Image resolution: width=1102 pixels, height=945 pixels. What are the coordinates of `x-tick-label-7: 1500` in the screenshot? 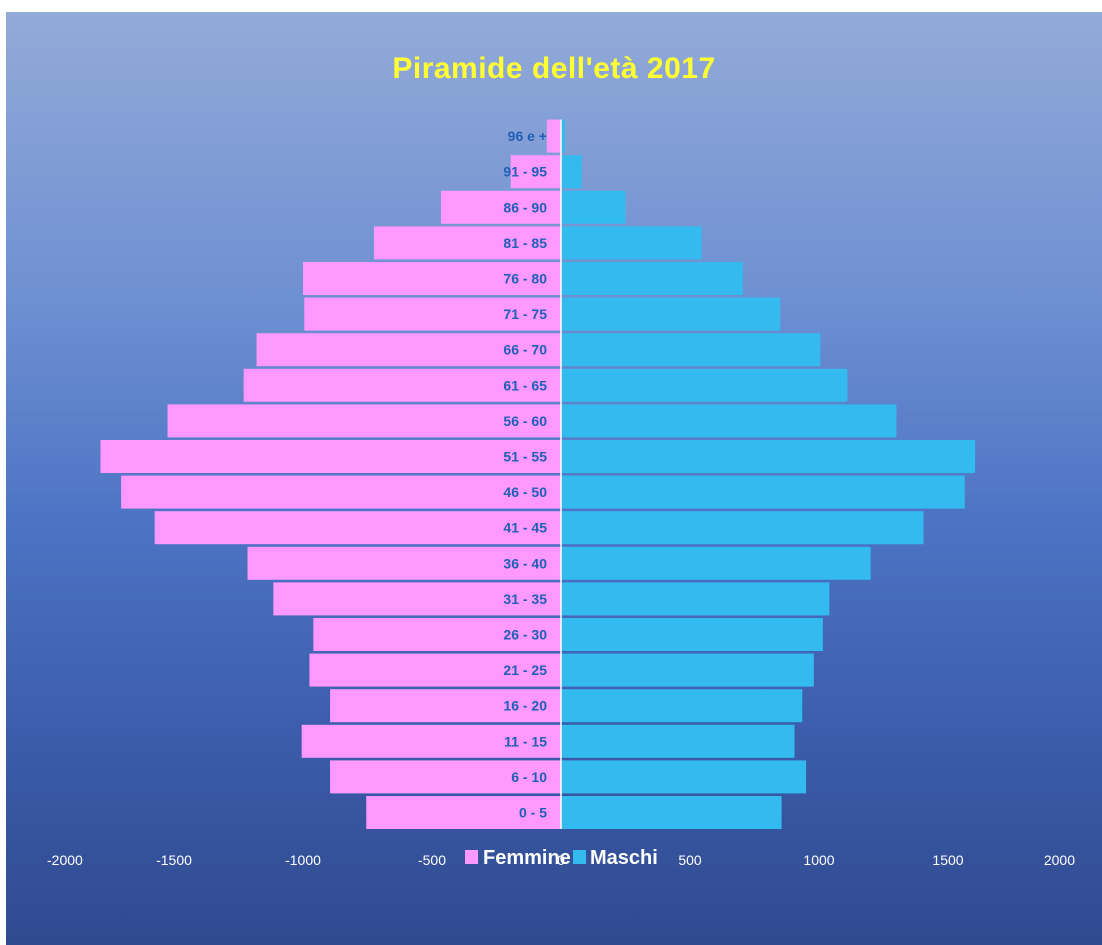 It's located at (947, 860).